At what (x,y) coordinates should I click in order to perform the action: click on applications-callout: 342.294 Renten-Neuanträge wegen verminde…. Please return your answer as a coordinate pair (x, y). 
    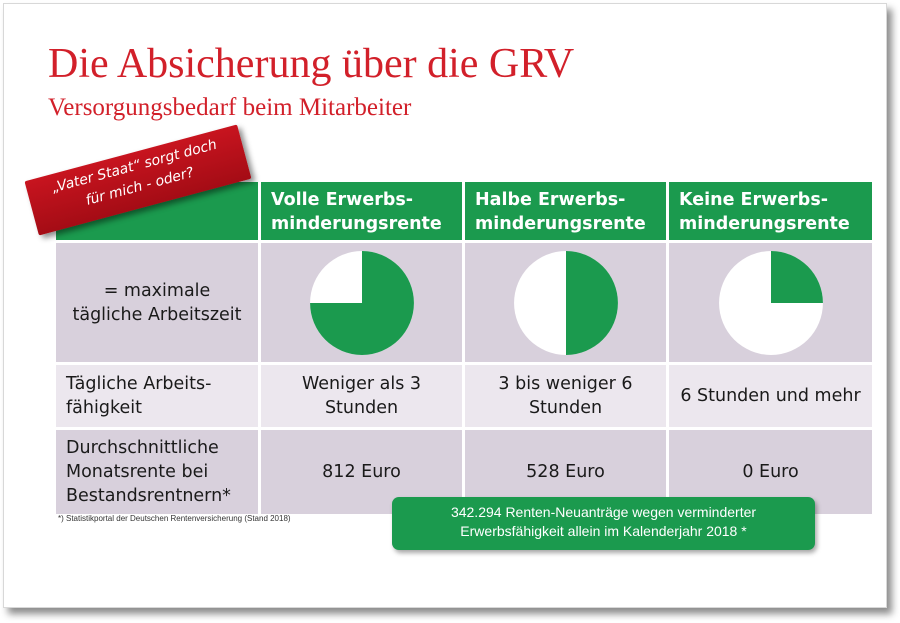
    Looking at the image, I should click on (603, 523).